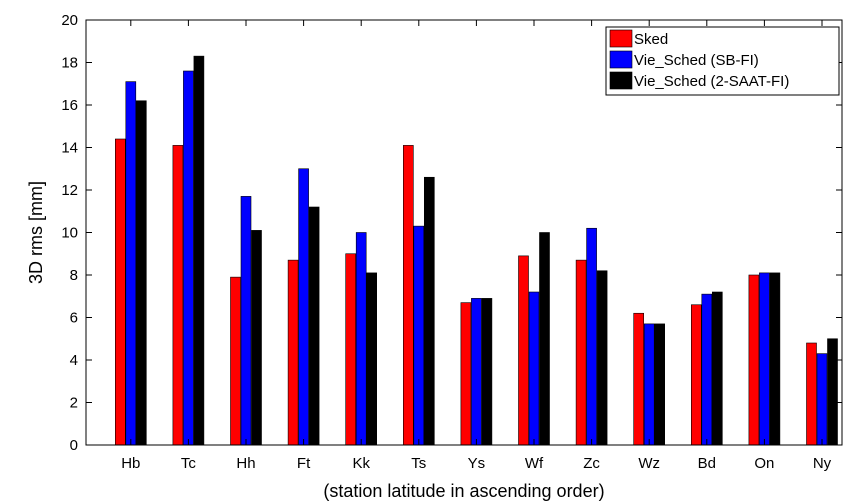  What do you see at coordinates (74, 445) in the screenshot?
I see `y-tick-label: 0` at bounding box center [74, 445].